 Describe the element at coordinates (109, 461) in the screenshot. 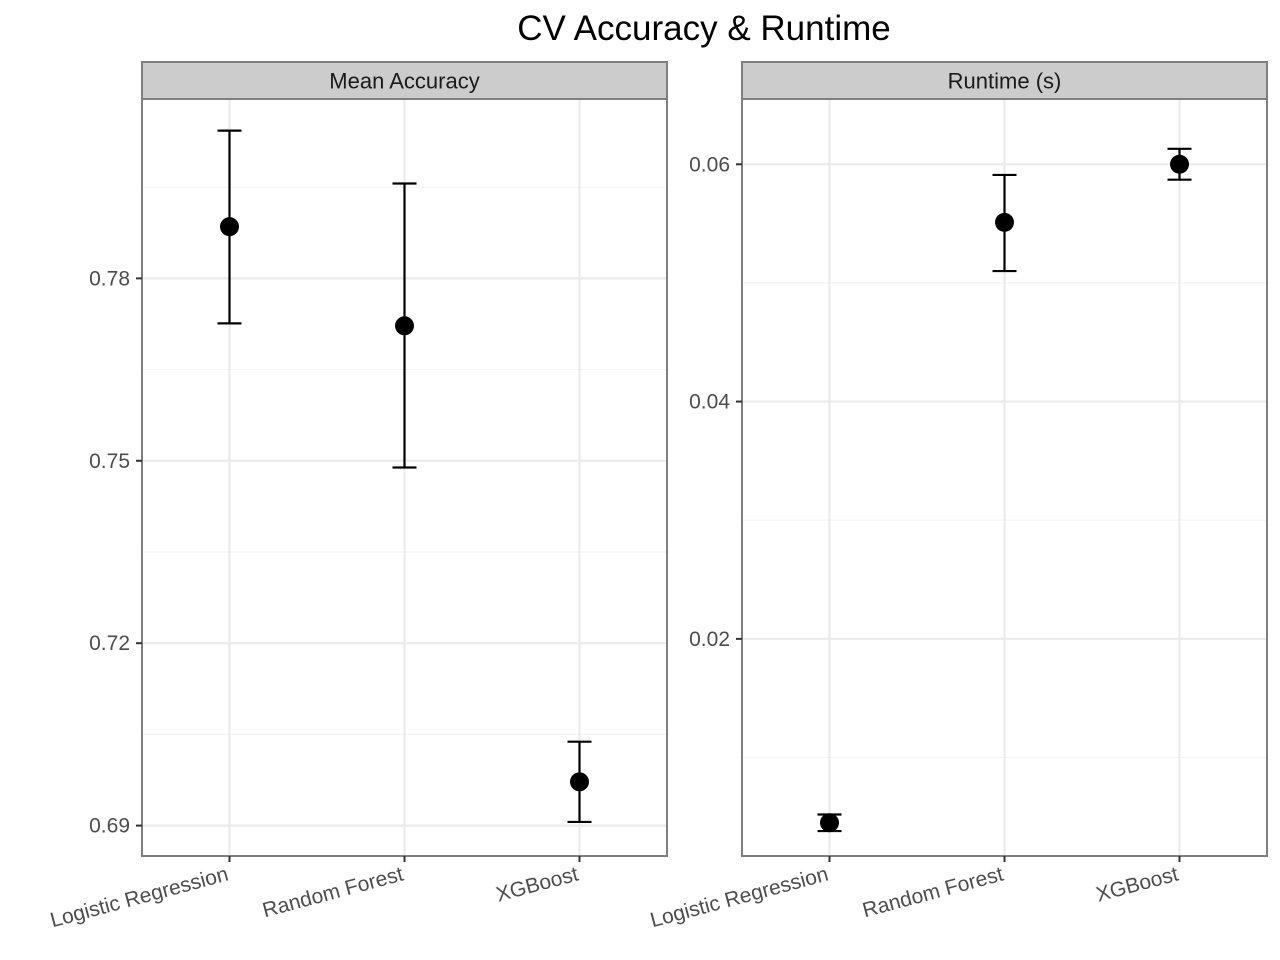

I see `y-tick-label: 0.75` at that location.